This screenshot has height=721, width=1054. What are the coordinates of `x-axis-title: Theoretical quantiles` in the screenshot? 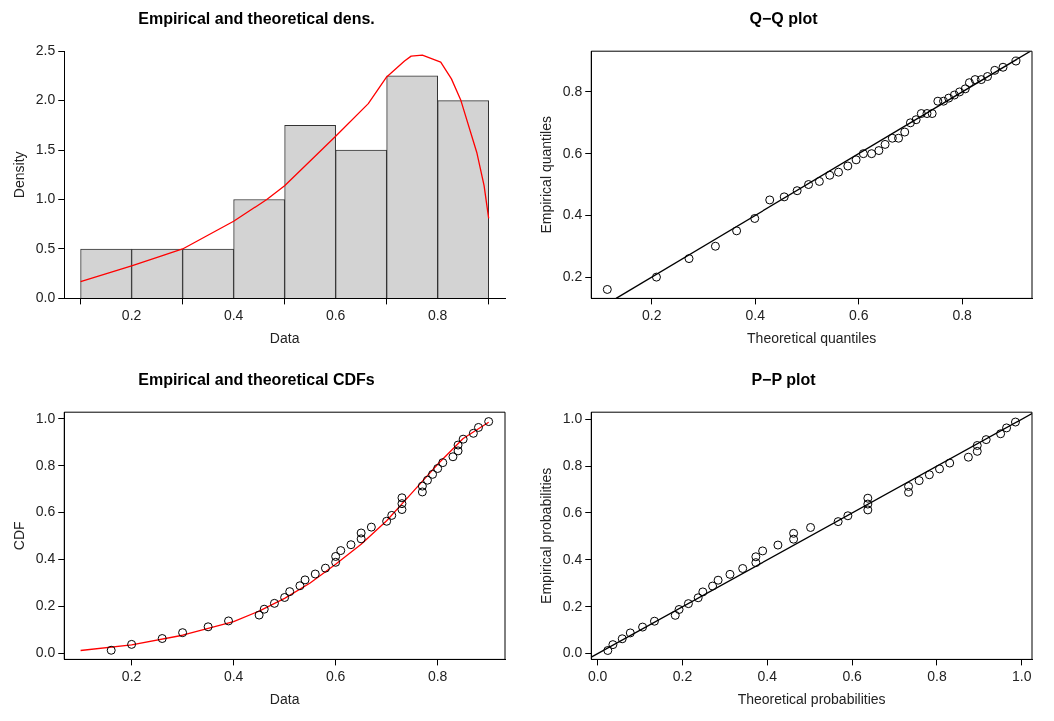 It's located at (812, 338).